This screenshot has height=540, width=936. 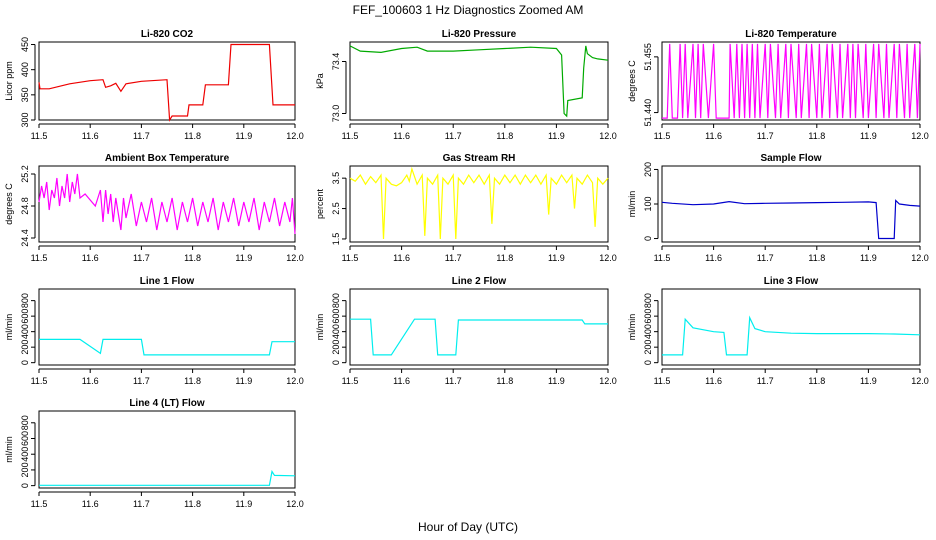 What do you see at coordinates (25, 119) in the screenshot?
I see `y-tick-label: 300` at bounding box center [25, 119].